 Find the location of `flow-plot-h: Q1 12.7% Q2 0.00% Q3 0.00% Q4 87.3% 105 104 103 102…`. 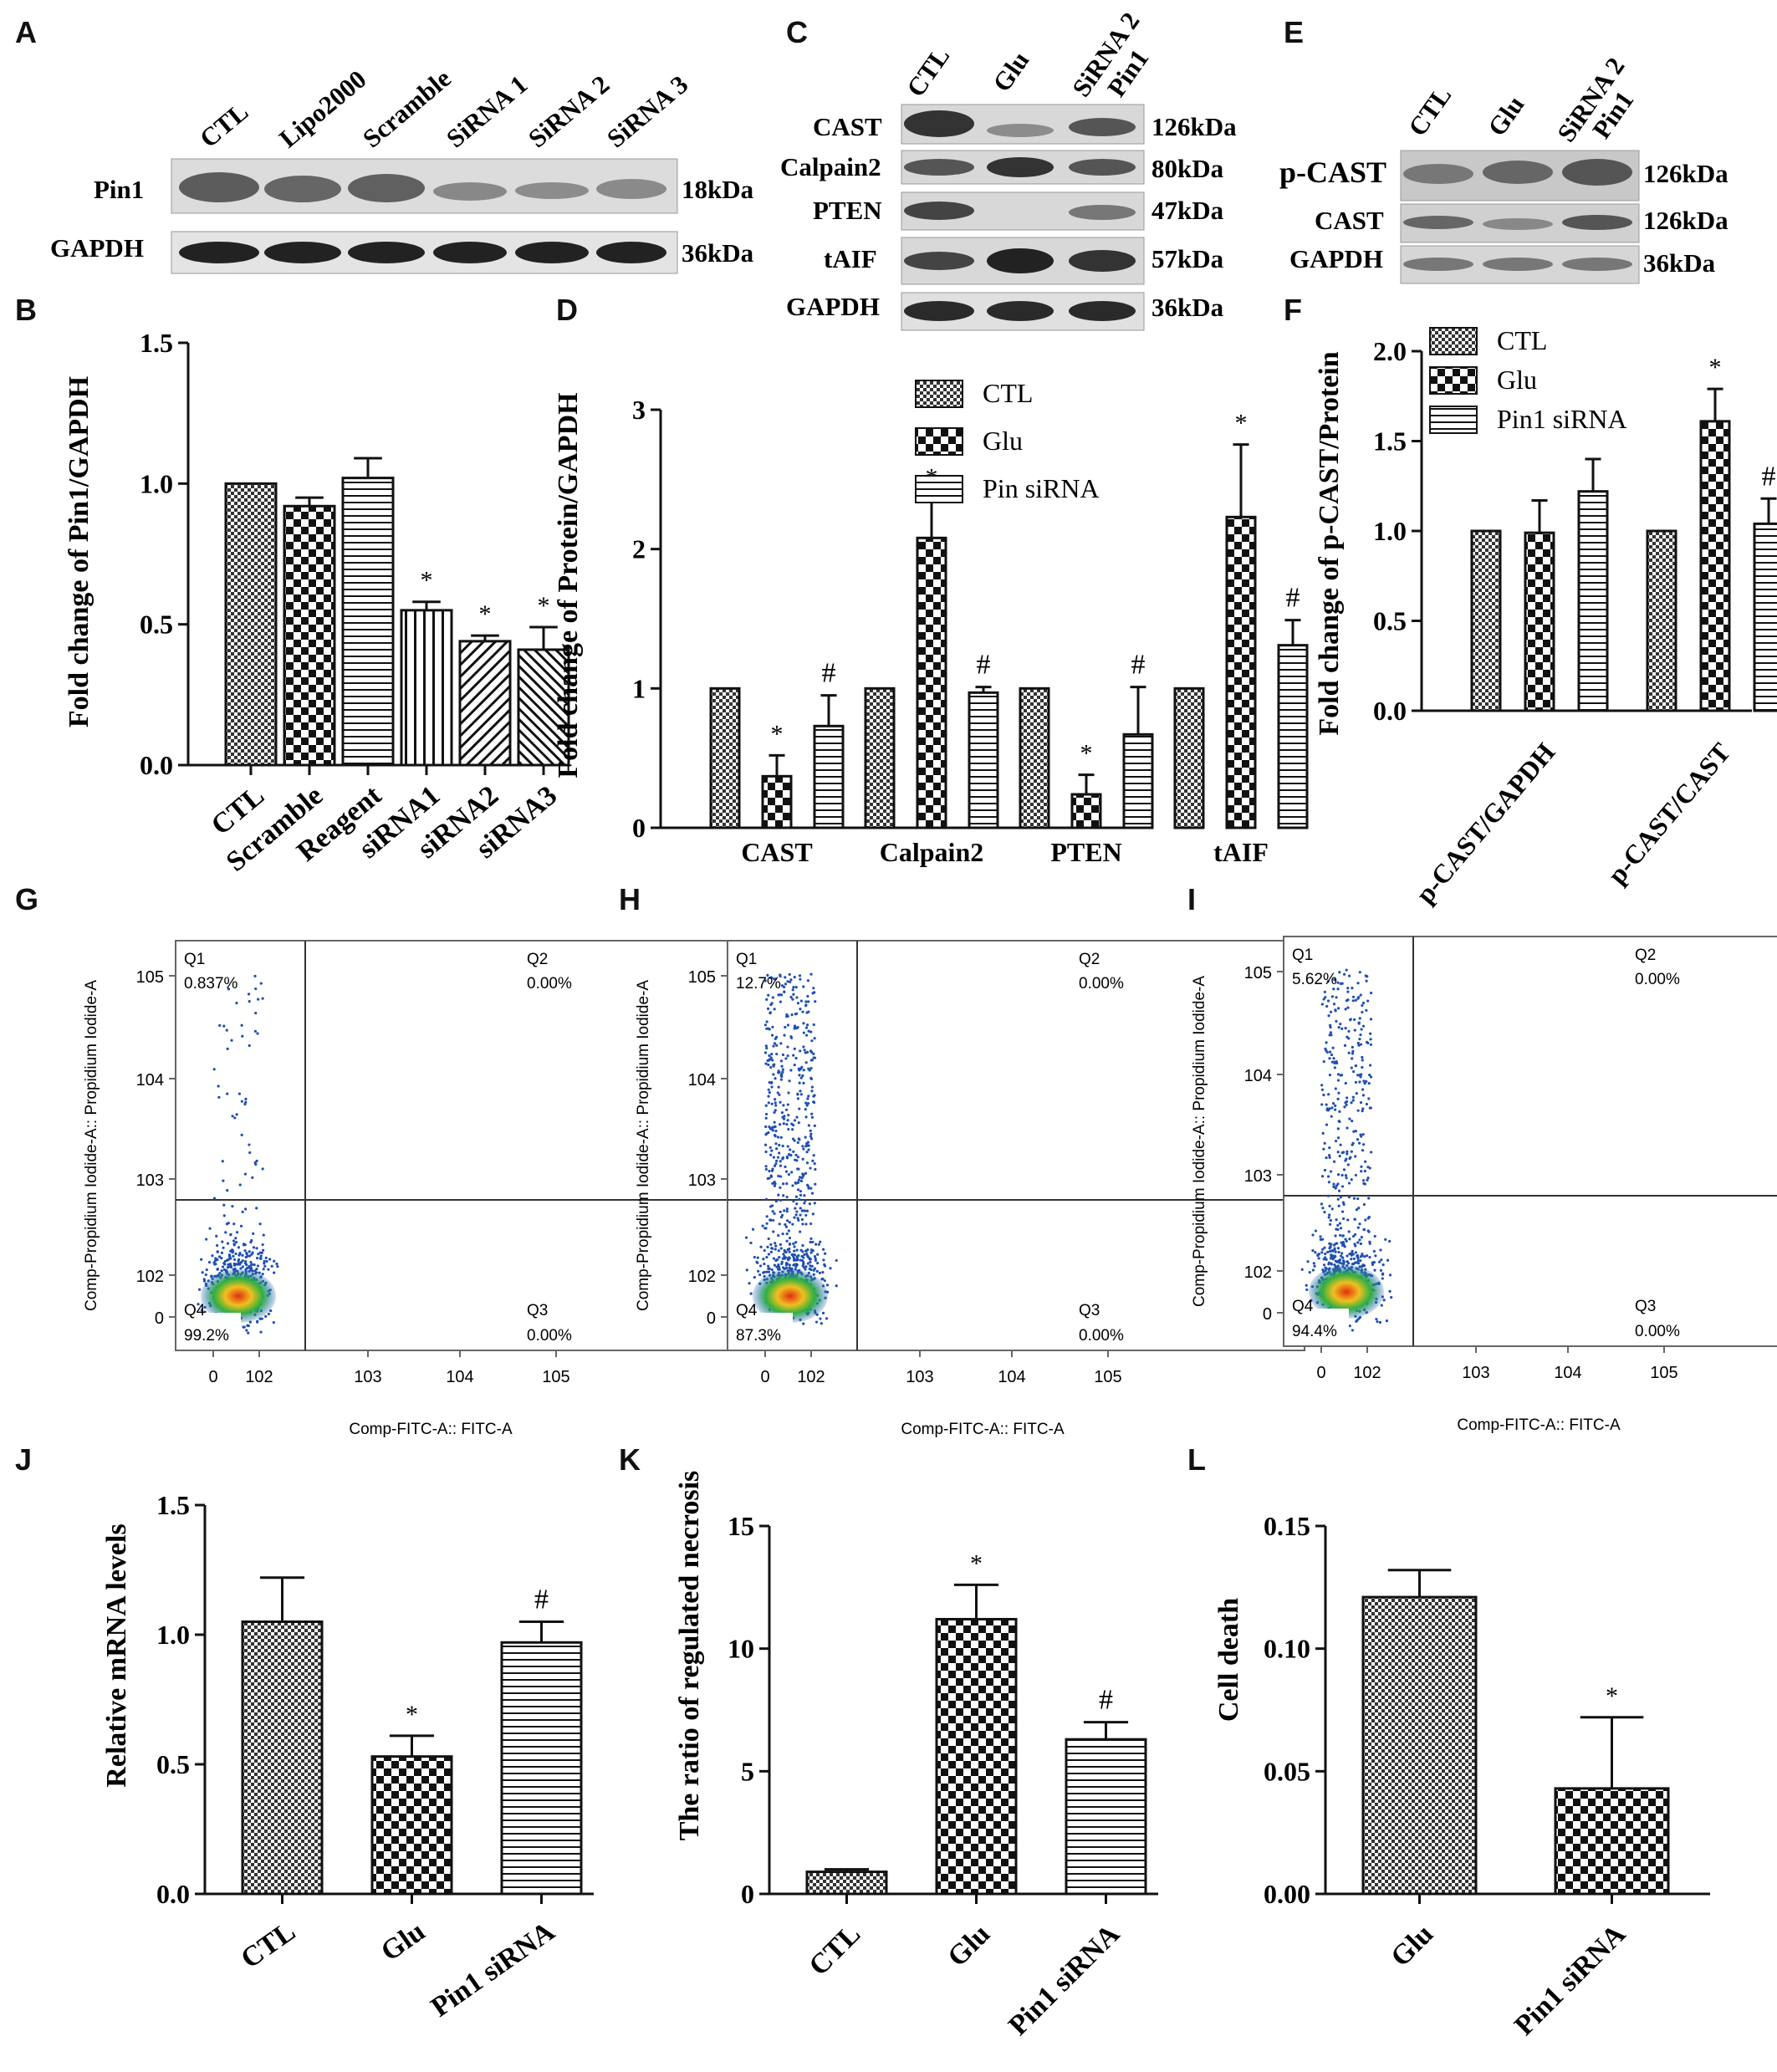

flow-plot-h: Q1 12.7% Q2 0.00% Q3 0.00% Q4 87.3% 105 104 103 102… is located at coordinates (970, 1189).